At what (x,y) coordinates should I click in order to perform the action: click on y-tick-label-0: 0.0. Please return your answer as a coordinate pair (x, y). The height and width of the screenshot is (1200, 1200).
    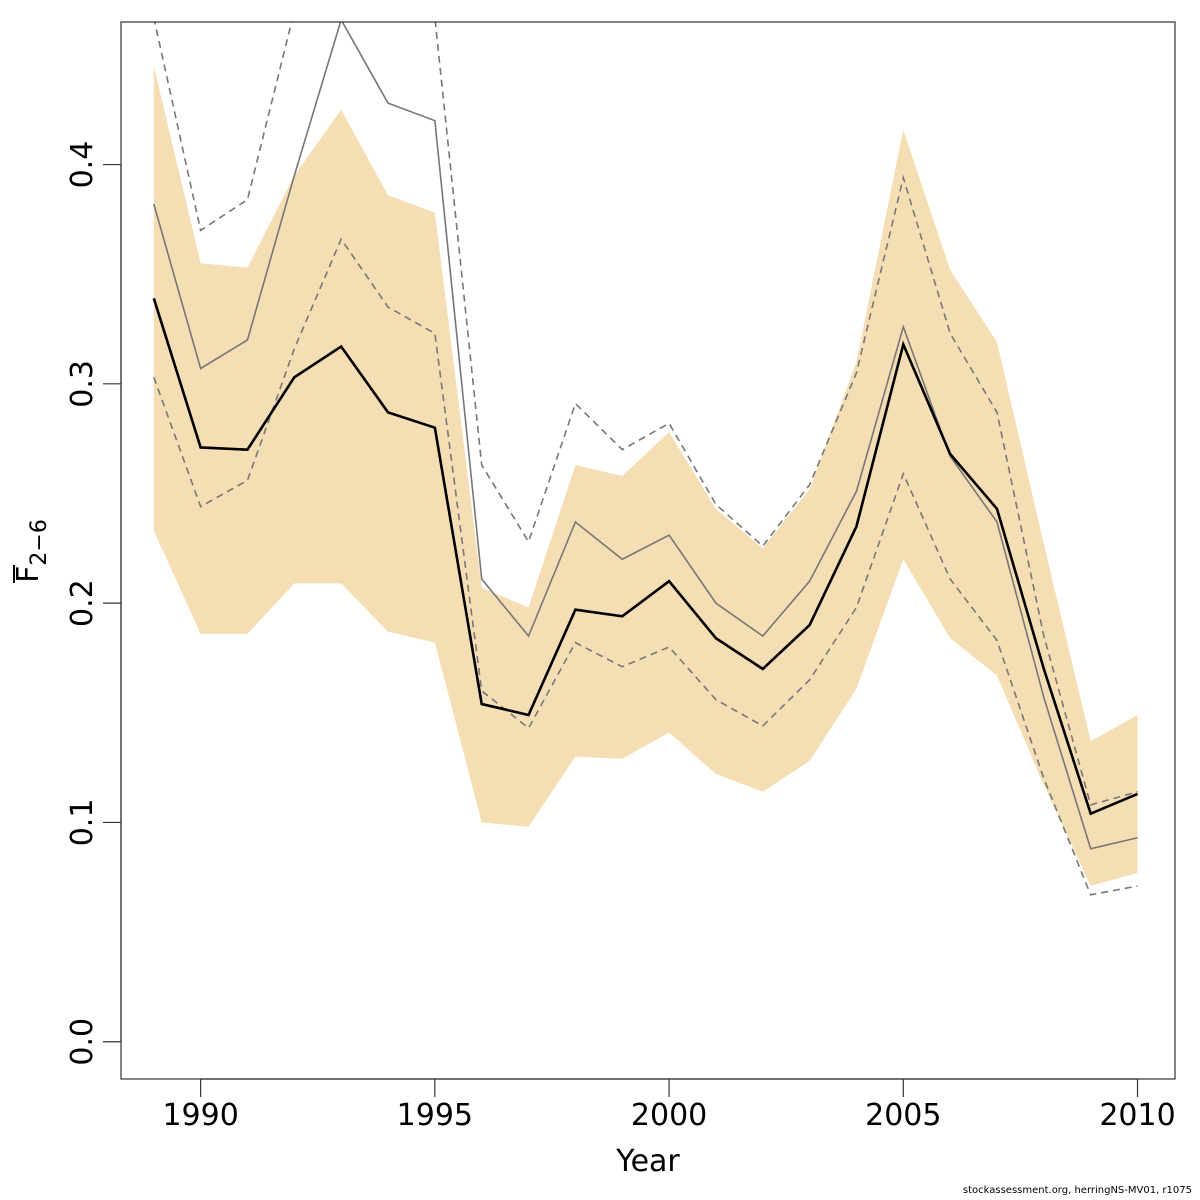
    Looking at the image, I should click on (82, 1042).